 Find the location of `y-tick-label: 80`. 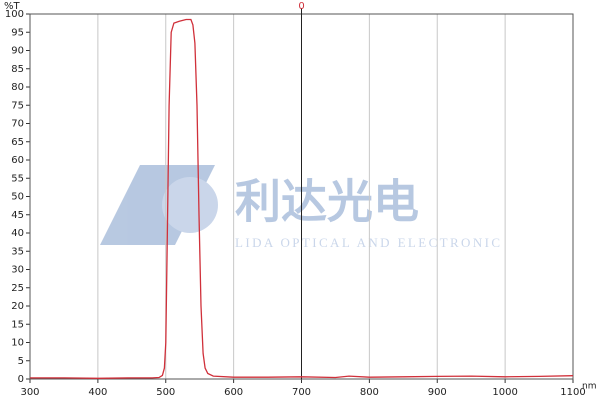

y-tick-label: 80 is located at coordinates (17, 87).